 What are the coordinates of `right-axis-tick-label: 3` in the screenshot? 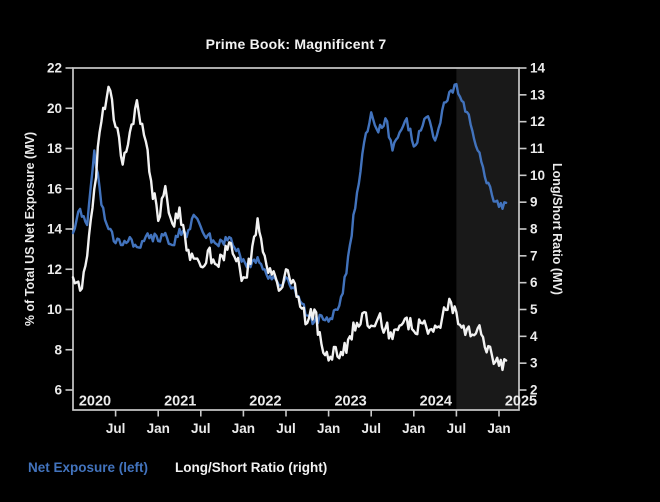 It's located at (534, 363).